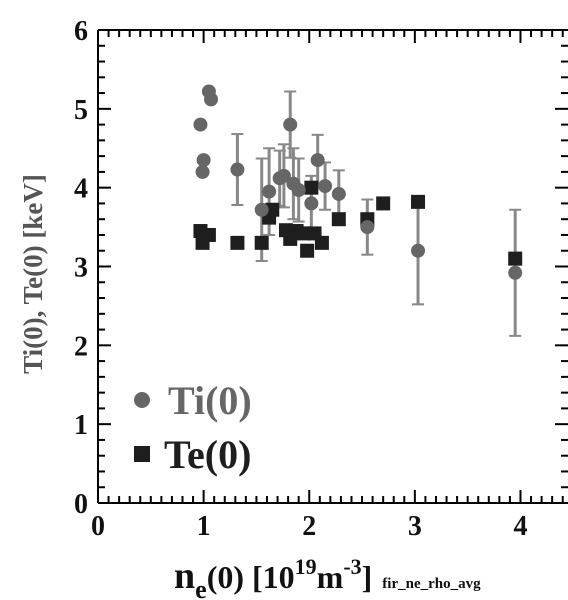 Image resolution: width=568 pixels, height=600 pixels. What do you see at coordinates (142, 400) in the screenshot?
I see `legend-ti-marker` at bounding box center [142, 400].